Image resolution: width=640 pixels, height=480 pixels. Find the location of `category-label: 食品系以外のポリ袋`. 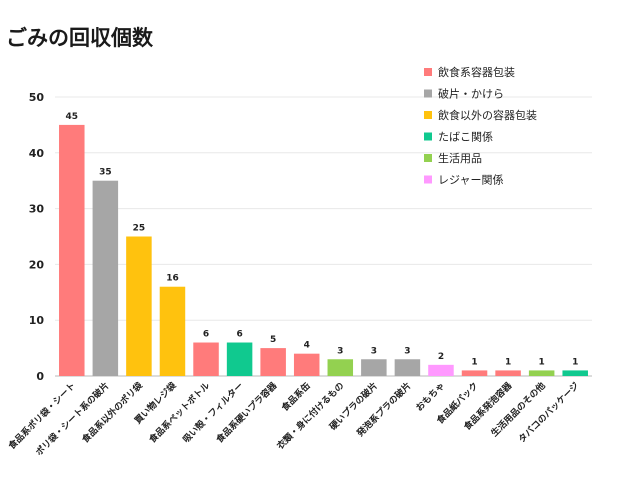

category-label: 食品系以外のポリ袋 is located at coordinates (112, 412).